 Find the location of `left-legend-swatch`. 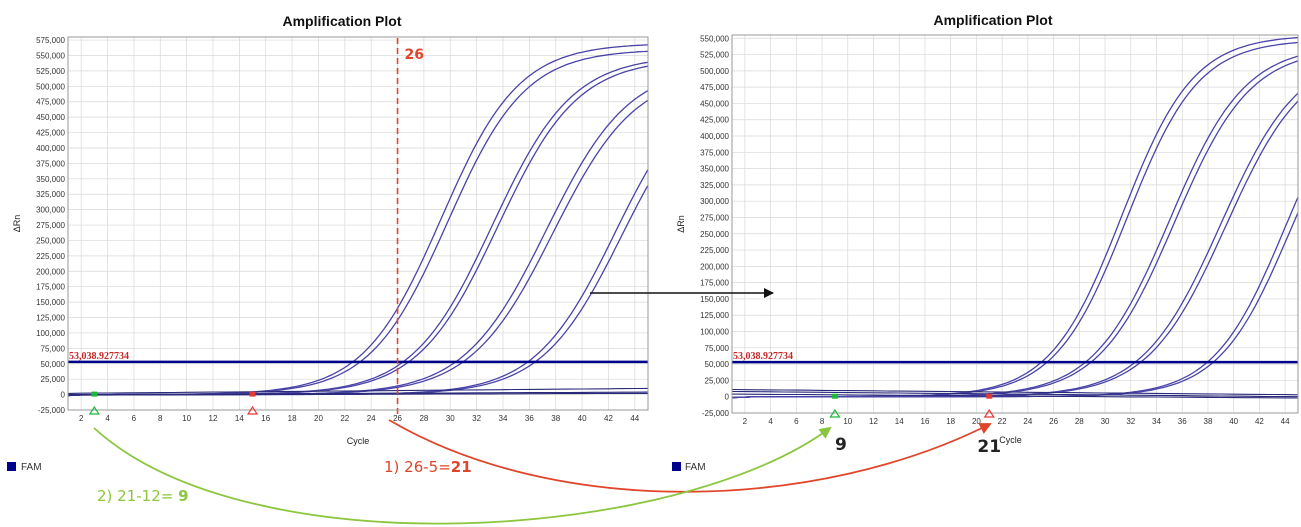

left-legend-swatch is located at coordinates (11, 466).